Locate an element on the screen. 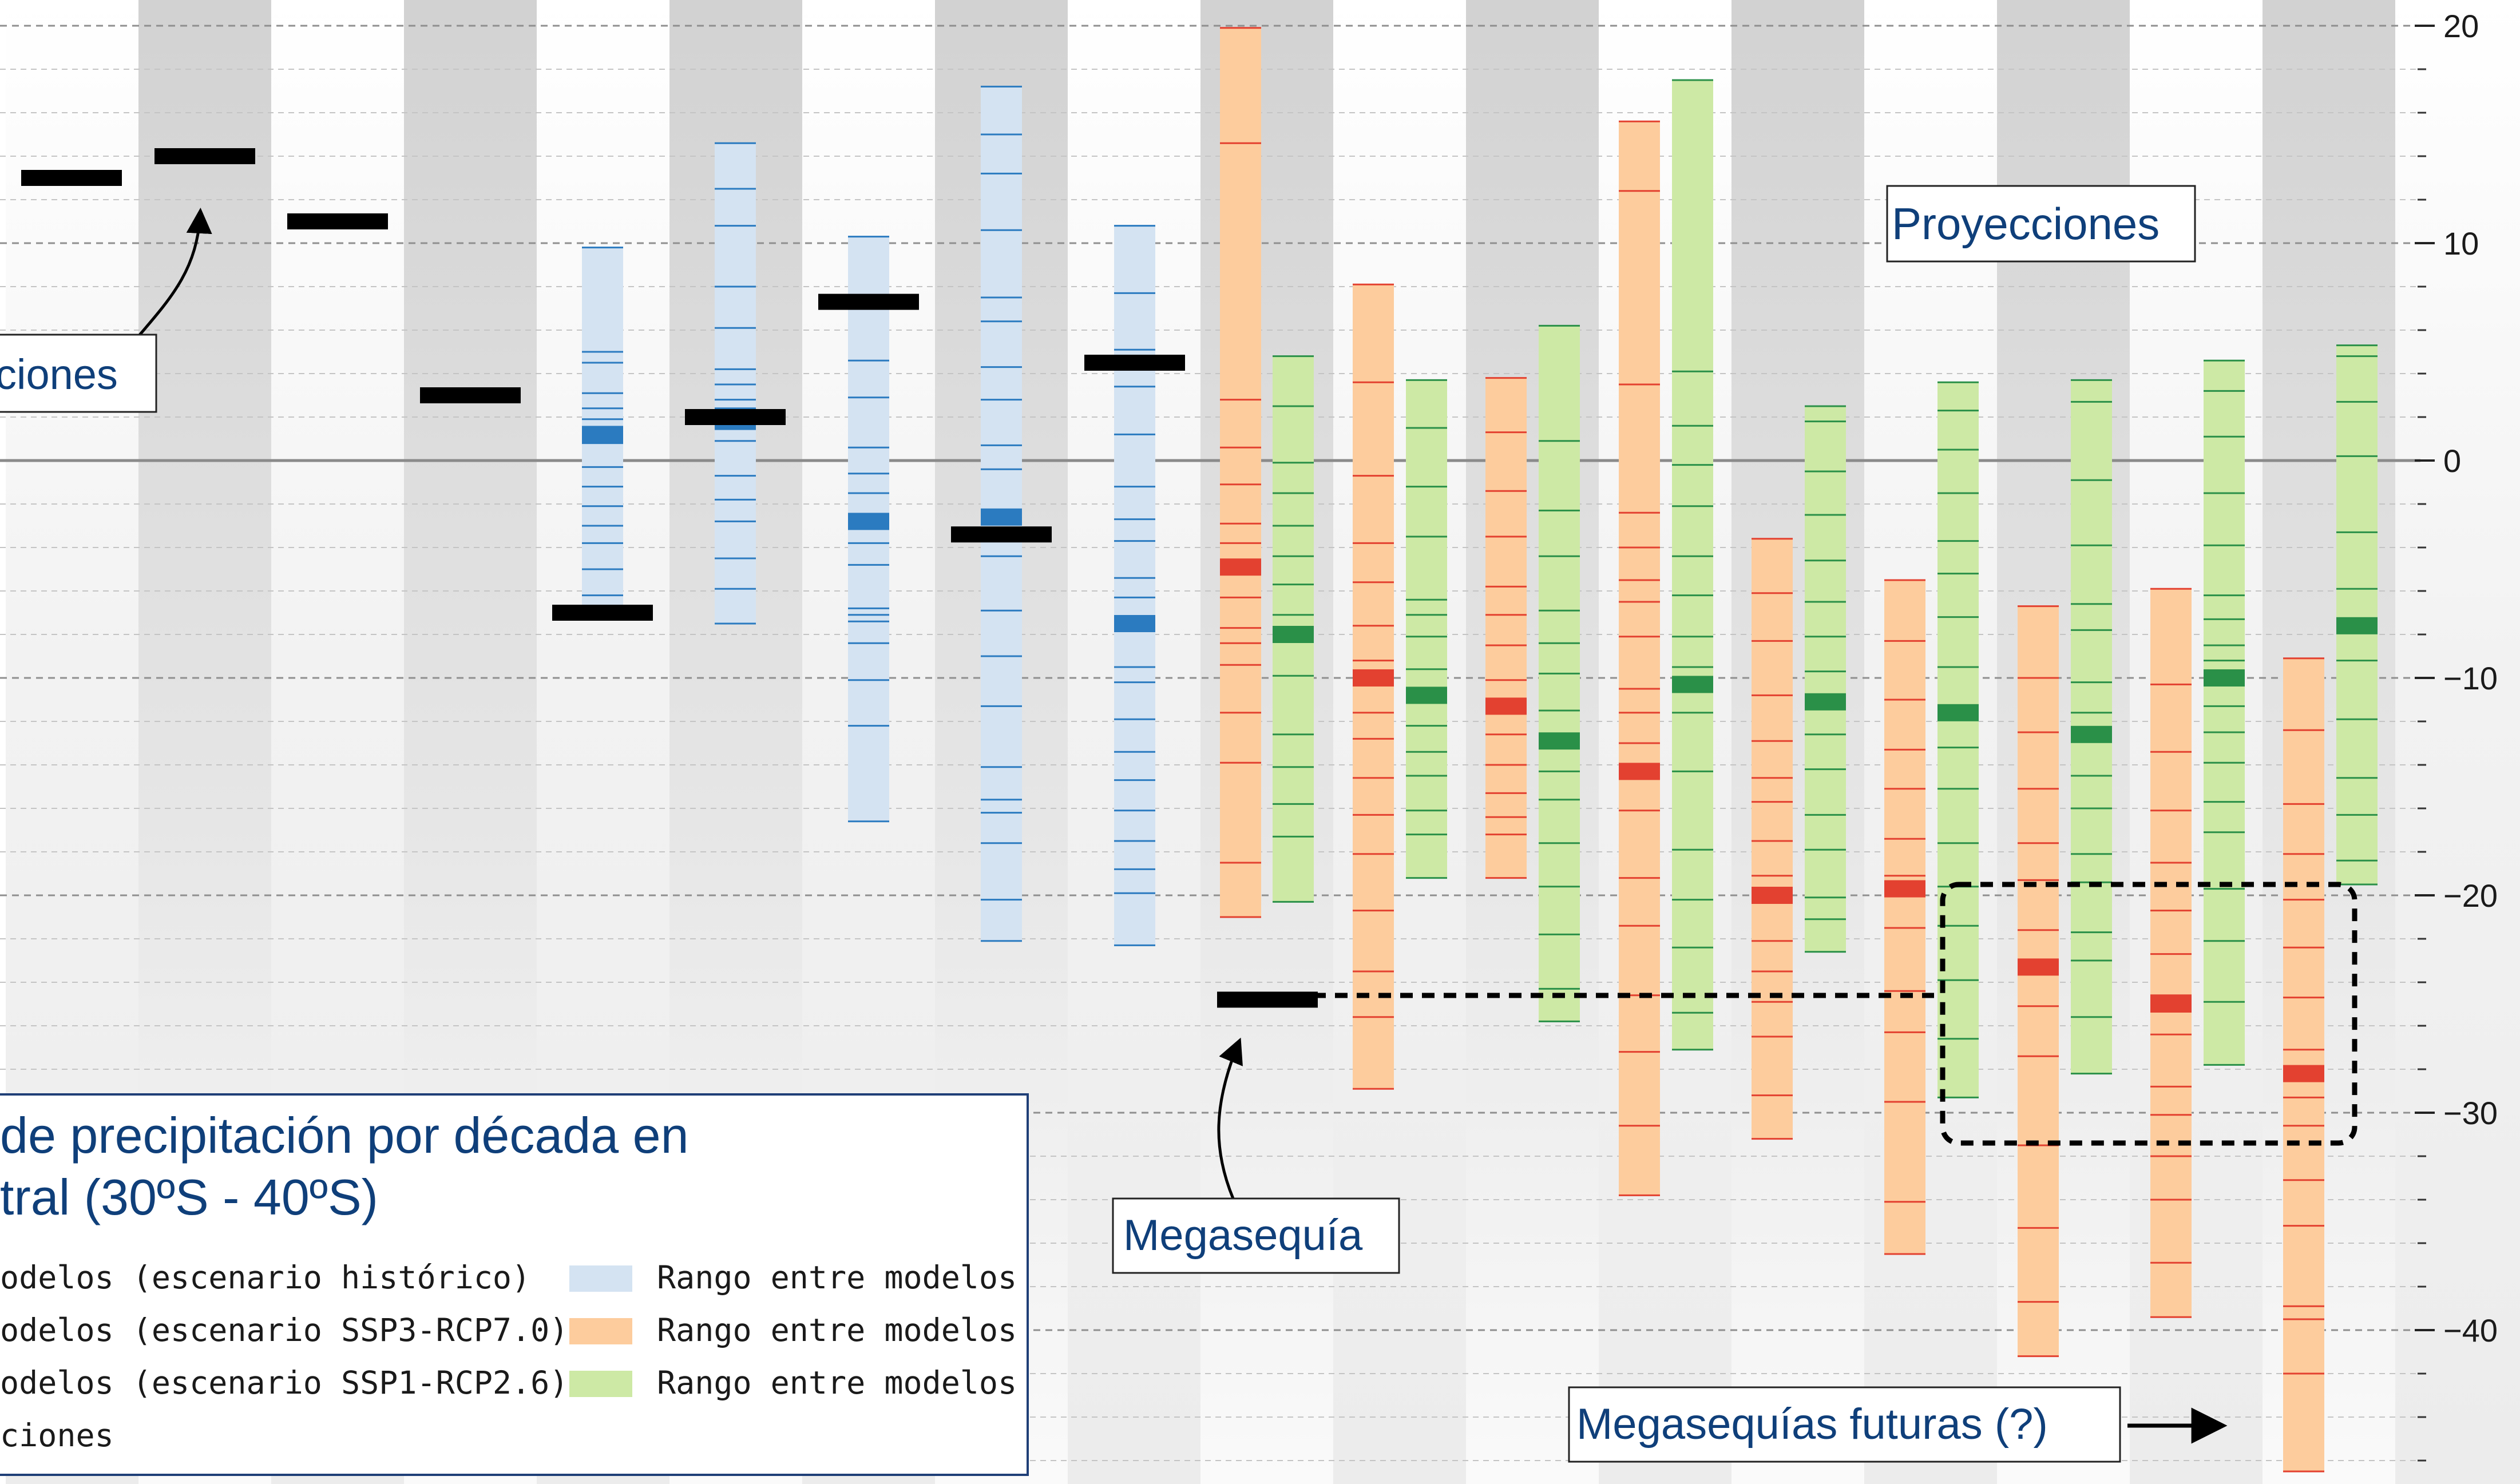  observaciones-arrow is located at coordinates (174, 273).